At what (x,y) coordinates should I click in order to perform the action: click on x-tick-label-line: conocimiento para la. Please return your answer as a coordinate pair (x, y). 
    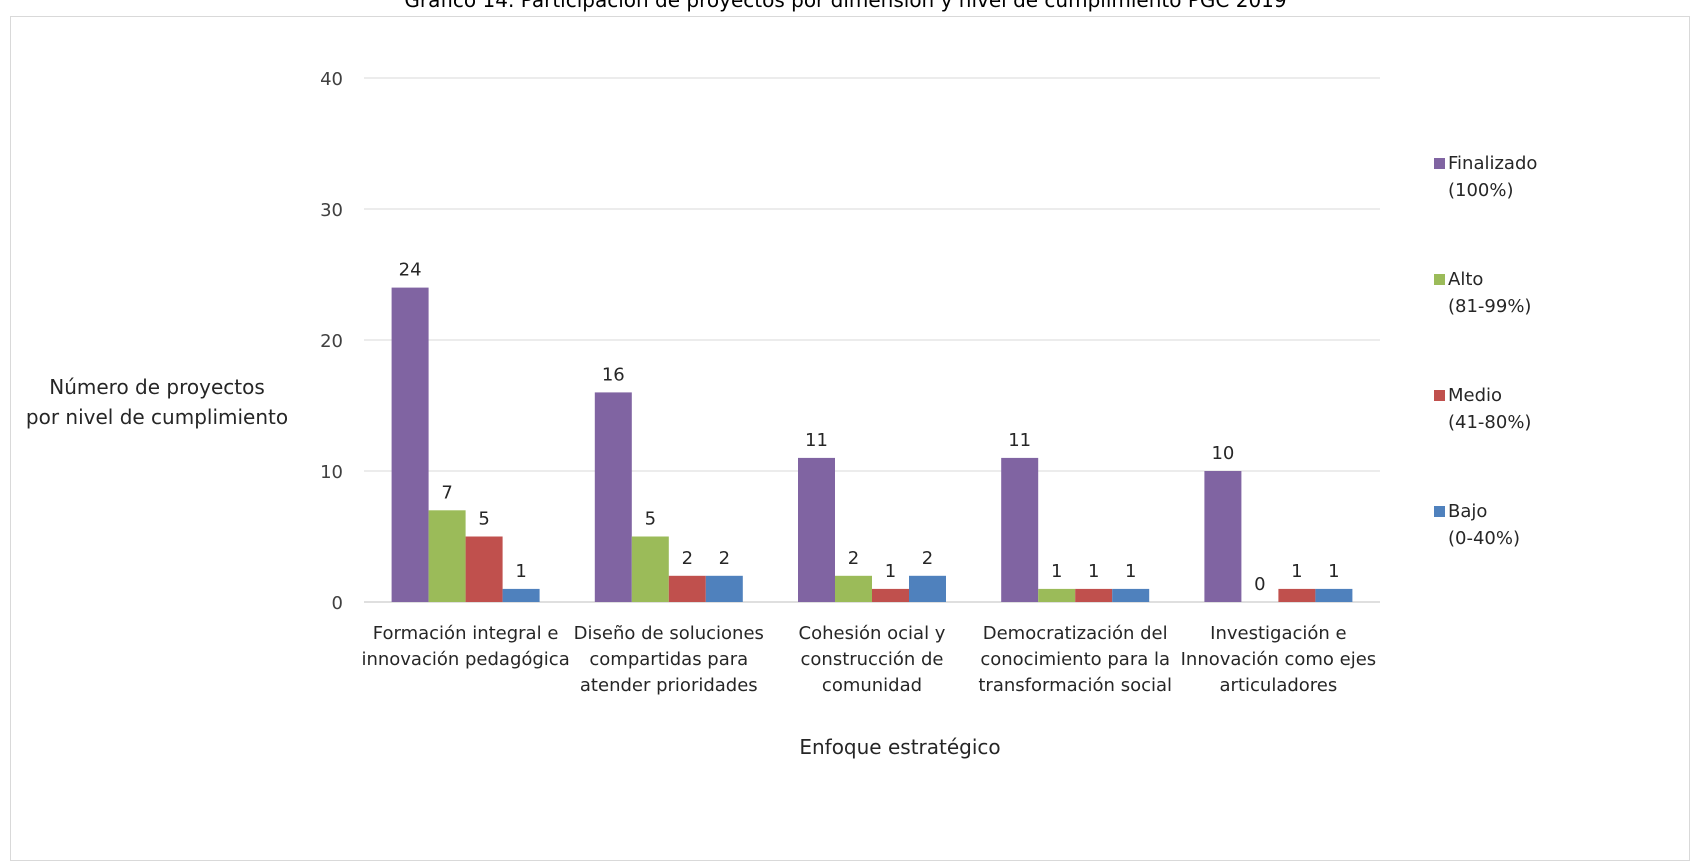
    Looking at the image, I should click on (1075, 659).